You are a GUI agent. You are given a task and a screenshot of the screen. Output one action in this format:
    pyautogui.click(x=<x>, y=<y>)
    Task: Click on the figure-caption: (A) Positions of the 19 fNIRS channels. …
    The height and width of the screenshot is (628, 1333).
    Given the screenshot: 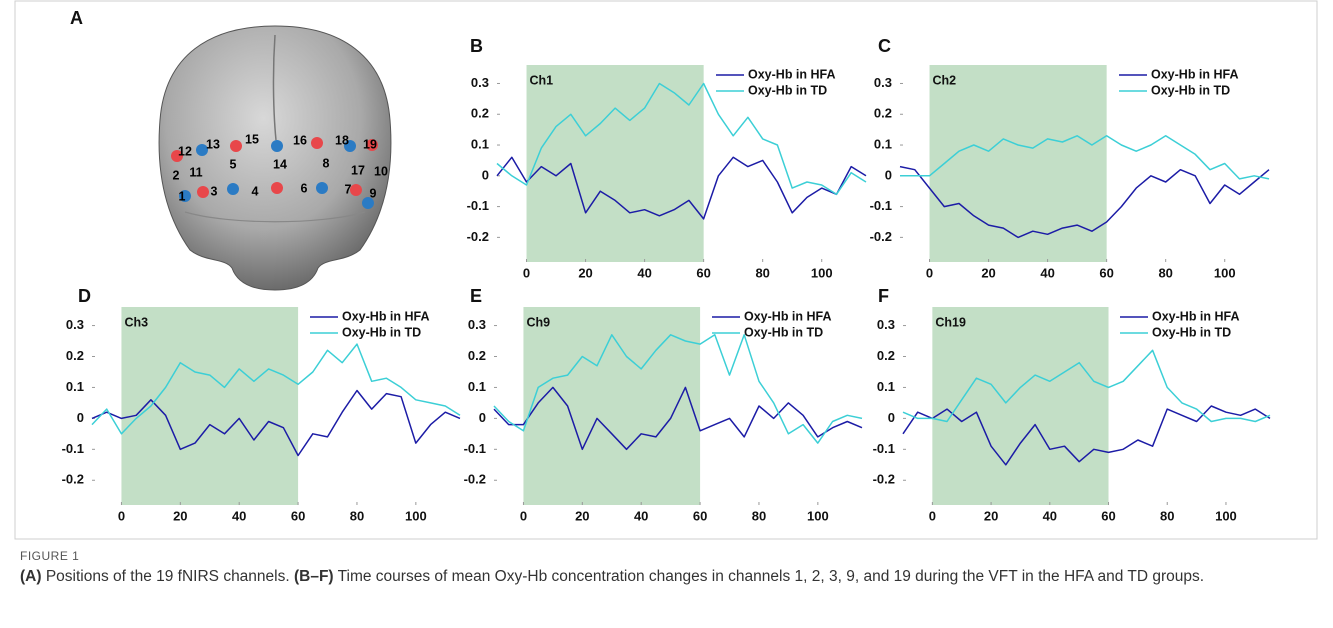 What is the action you would take?
    pyautogui.click(x=665, y=577)
    